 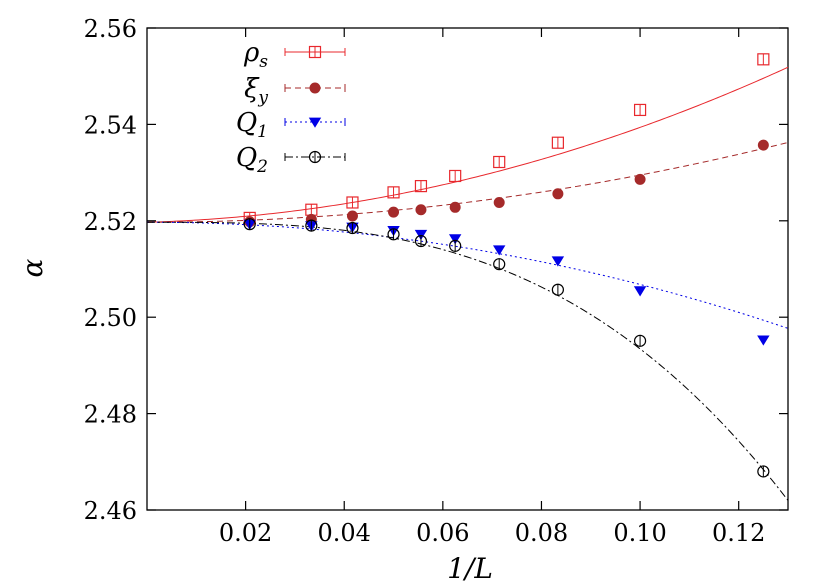 I want to click on y-tick-label: 2.54, so click(x=110, y=125).